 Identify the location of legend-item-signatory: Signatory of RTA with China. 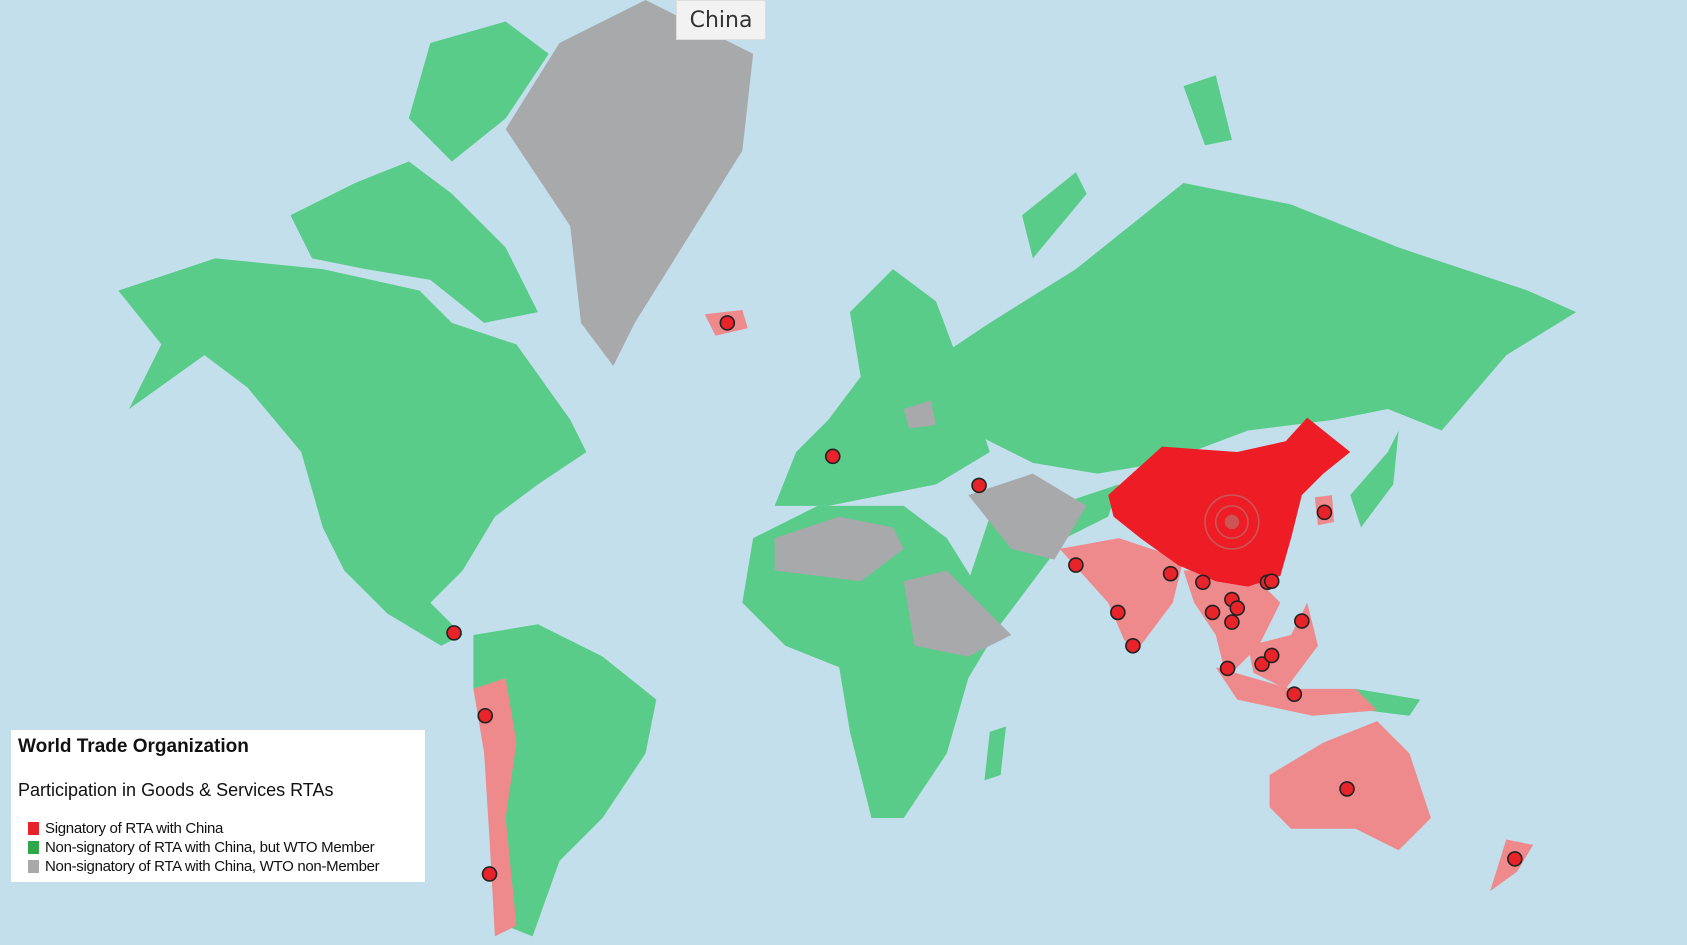
(125, 828).